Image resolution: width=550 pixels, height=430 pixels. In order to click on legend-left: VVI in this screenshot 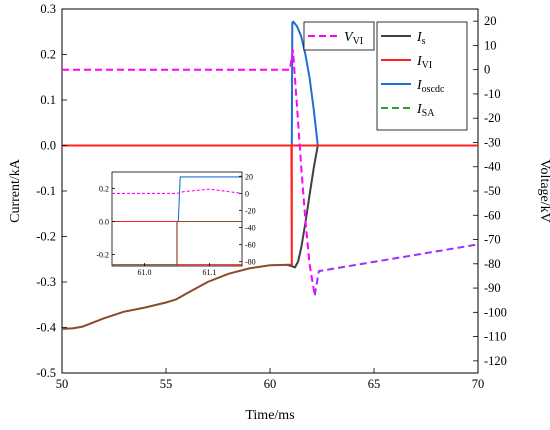, I will do `click(339, 36)`.